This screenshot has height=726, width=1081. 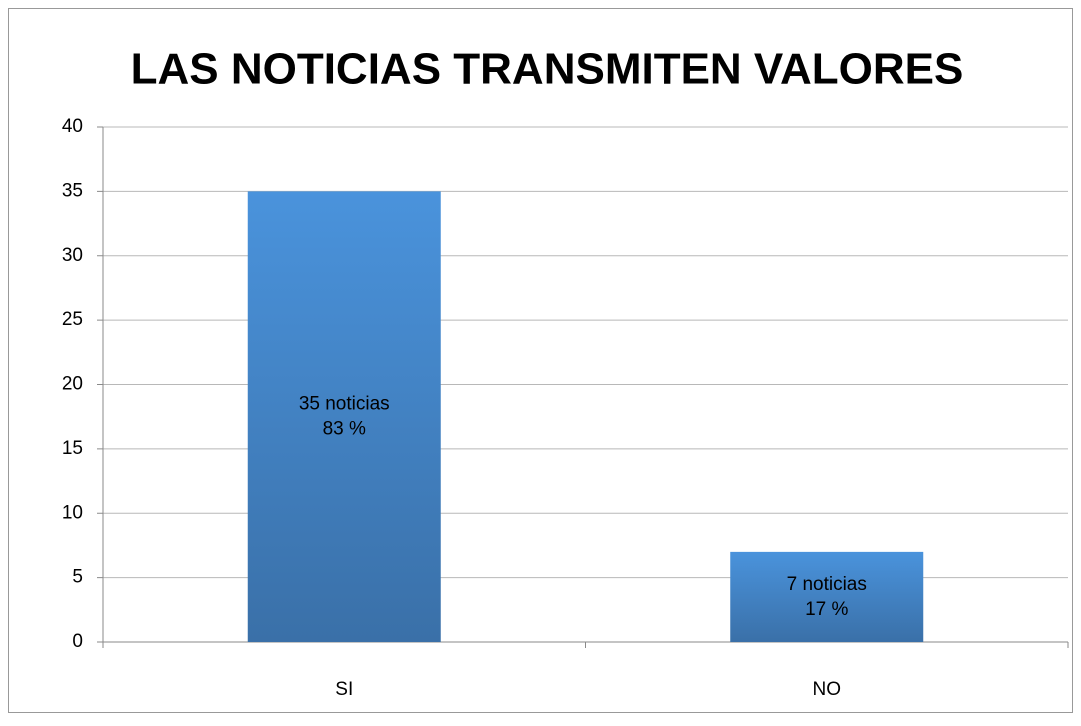 What do you see at coordinates (344, 689) in the screenshot?
I see `x-tick-label: SI` at bounding box center [344, 689].